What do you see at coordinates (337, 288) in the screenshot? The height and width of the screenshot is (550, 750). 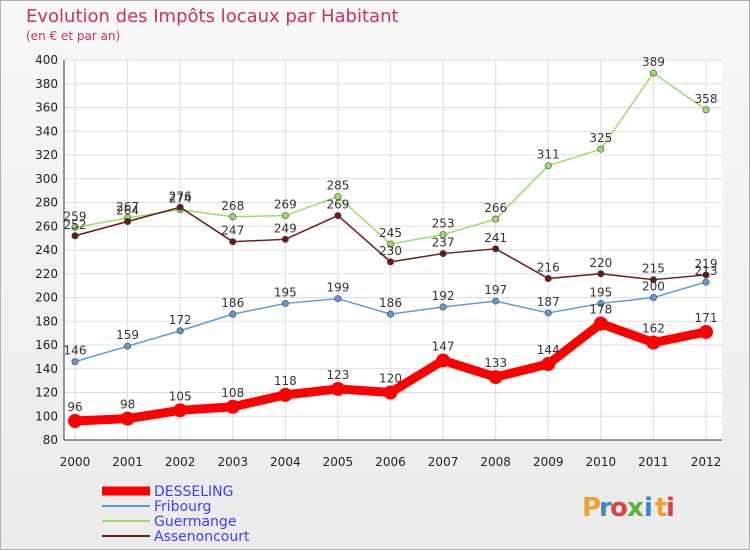 I see `data-label: 199` at bounding box center [337, 288].